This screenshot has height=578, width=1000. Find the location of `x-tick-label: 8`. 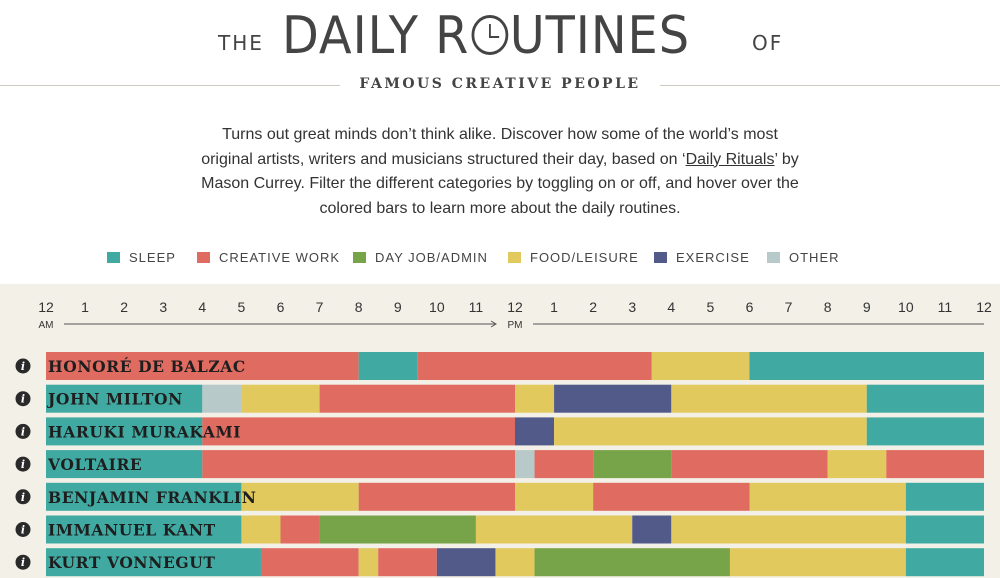

x-tick-label: 8 is located at coordinates (828, 307).